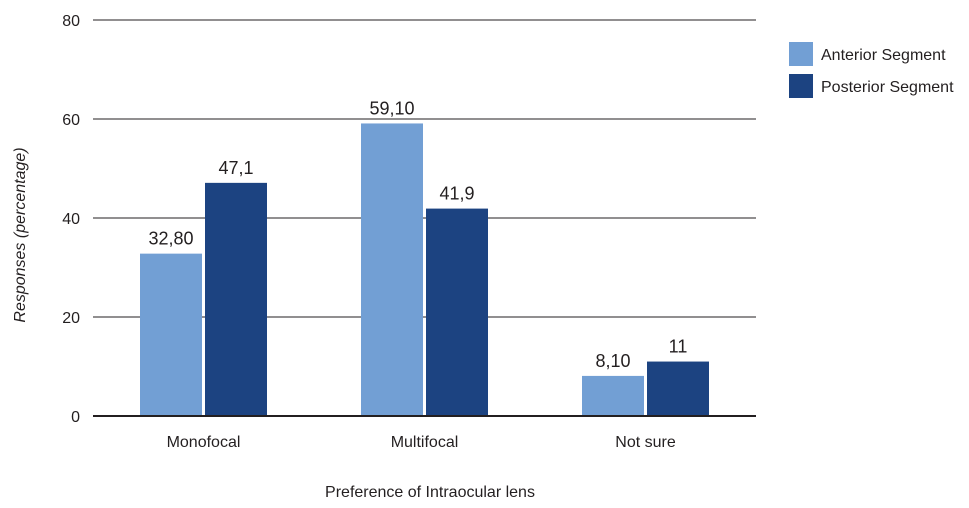  I want to click on x-axis-ticks: Monofocal Multifocal Not sure, so click(421, 442).